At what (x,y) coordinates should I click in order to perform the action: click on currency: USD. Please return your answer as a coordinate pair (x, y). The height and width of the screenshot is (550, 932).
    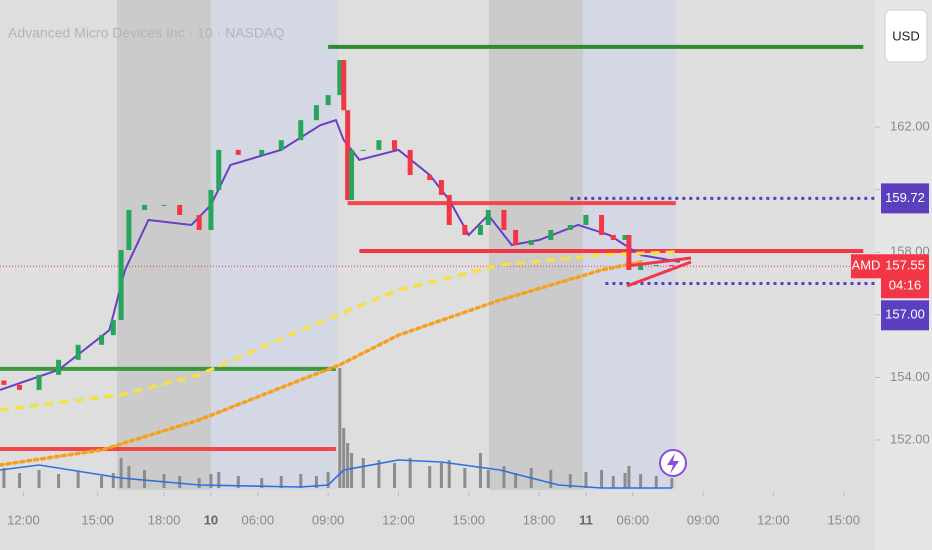
    Looking at the image, I should click on (905, 35).